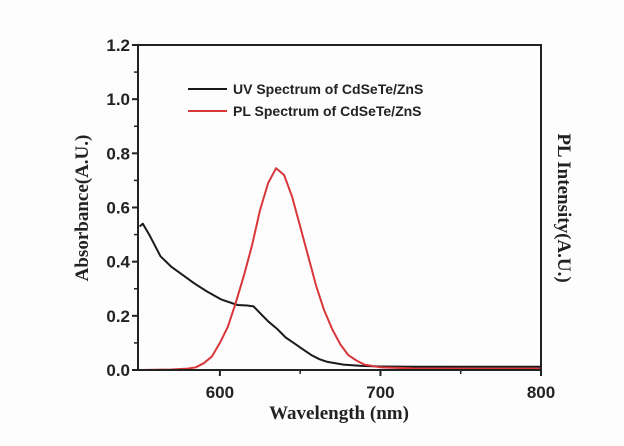  What do you see at coordinates (563, 207) in the screenshot?
I see `y2-axis-label: PL Intensity(A.U.)` at bounding box center [563, 207].